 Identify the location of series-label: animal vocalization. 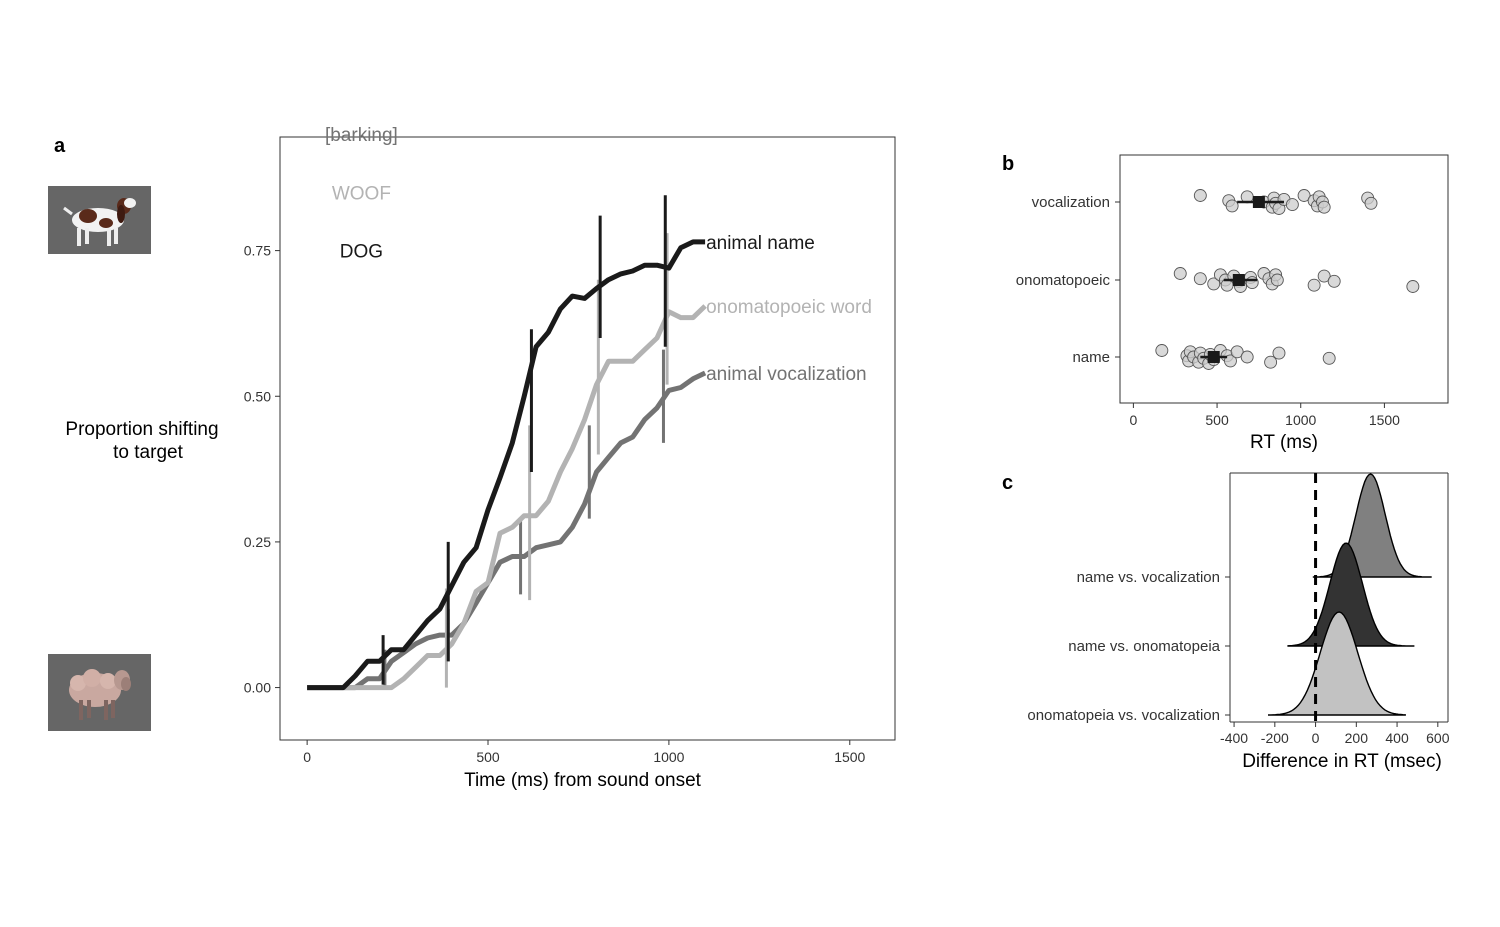
(786, 374).